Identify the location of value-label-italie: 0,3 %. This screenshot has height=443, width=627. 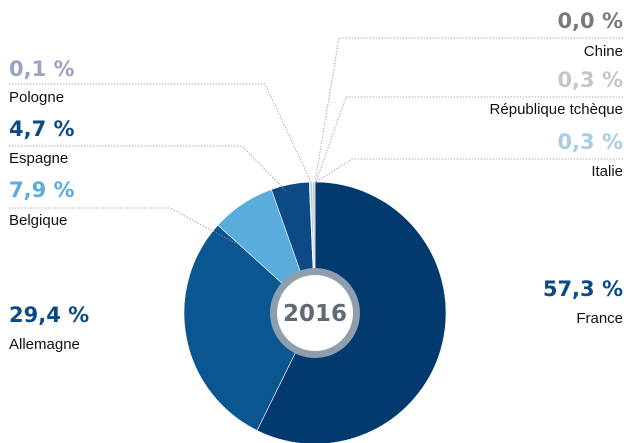
(590, 142).